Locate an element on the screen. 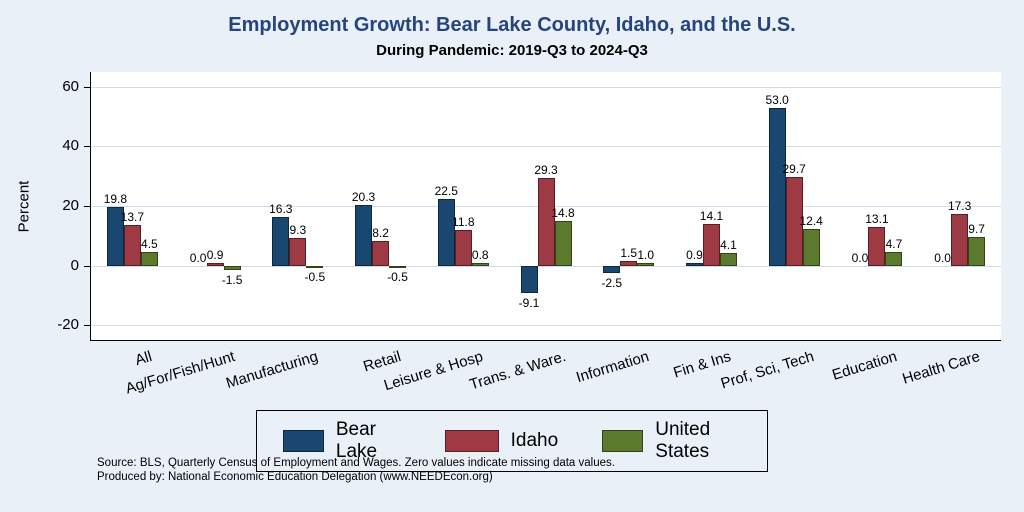  y-axis-label: Percent is located at coordinates (24, 206).